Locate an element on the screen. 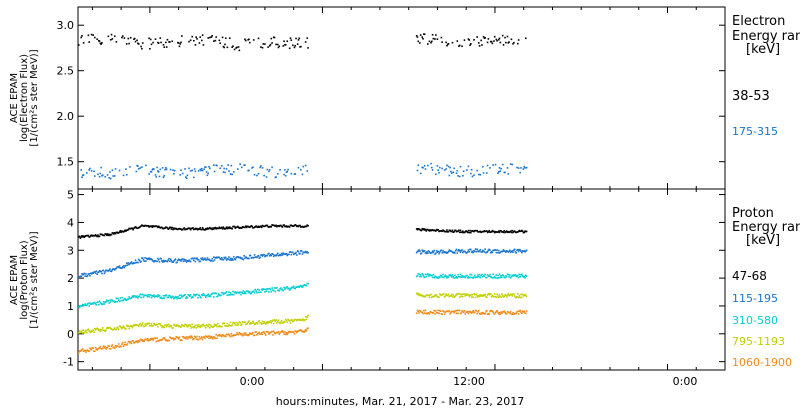  x-tick-label-2: 0:00 is located at coordinates (685, 381).